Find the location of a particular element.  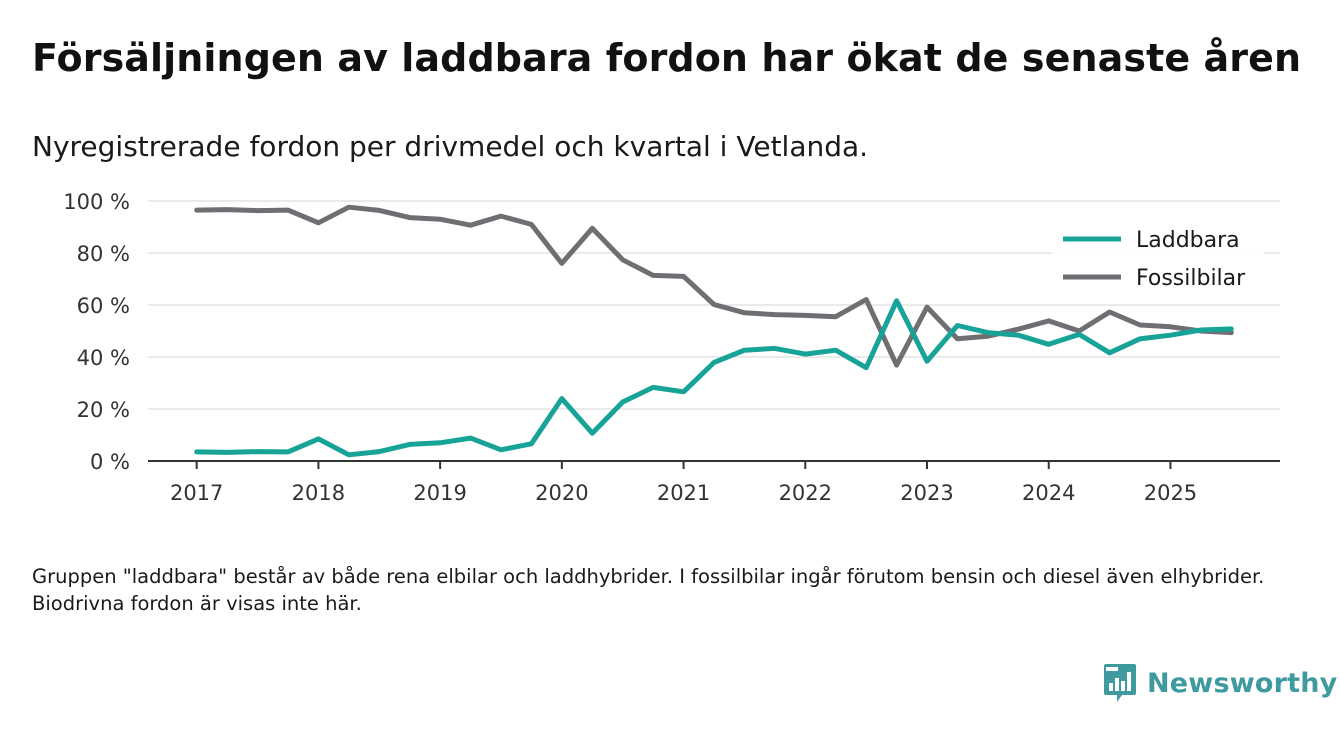

x-tick-label: 2018 is located at coordinates (318, 493).